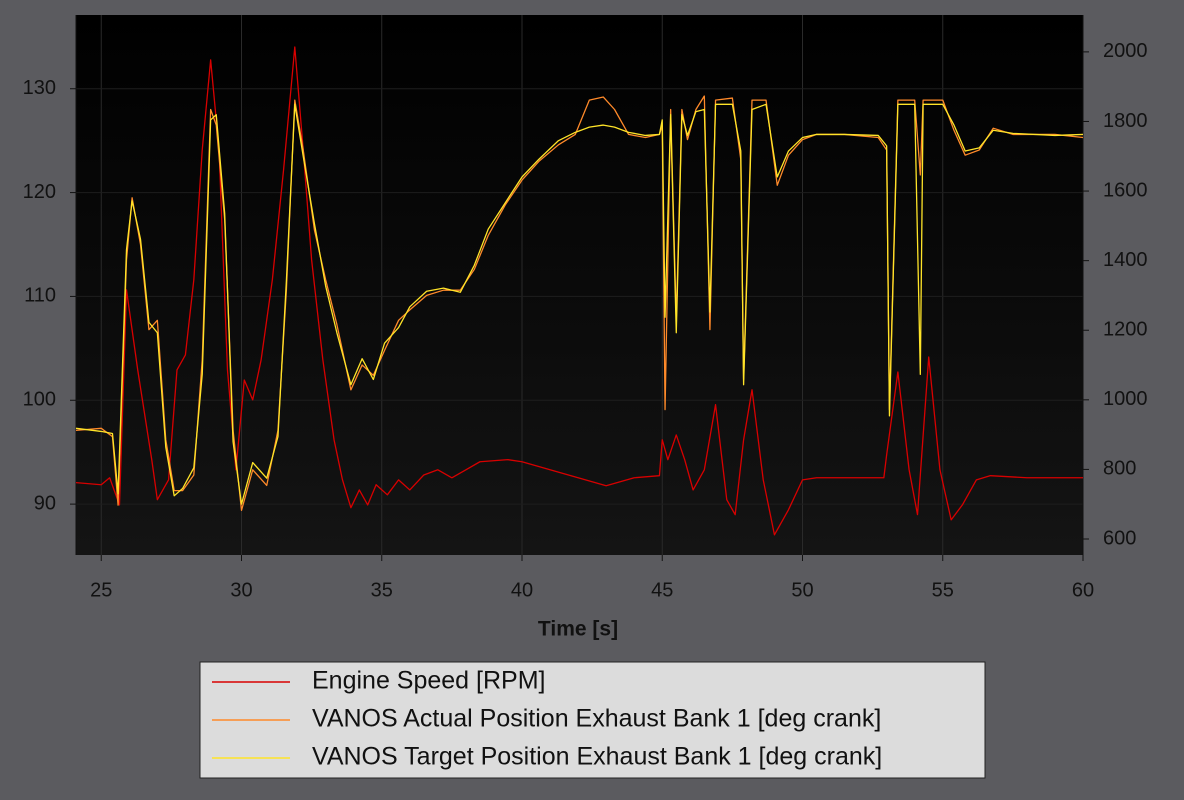  Describe the element at coordinates (39, 400) in the screenshot. I see `y-tick-label: 100` at that location.